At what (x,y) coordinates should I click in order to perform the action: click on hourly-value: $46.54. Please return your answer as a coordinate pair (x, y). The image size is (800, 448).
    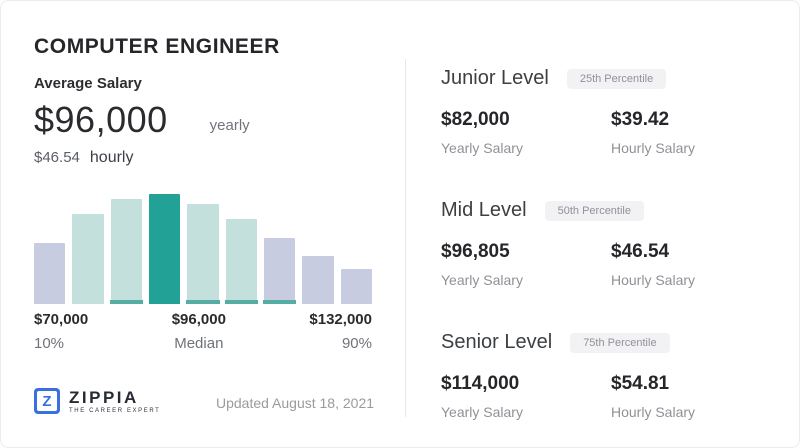
    Looking at the image, I should click on (640, 251).